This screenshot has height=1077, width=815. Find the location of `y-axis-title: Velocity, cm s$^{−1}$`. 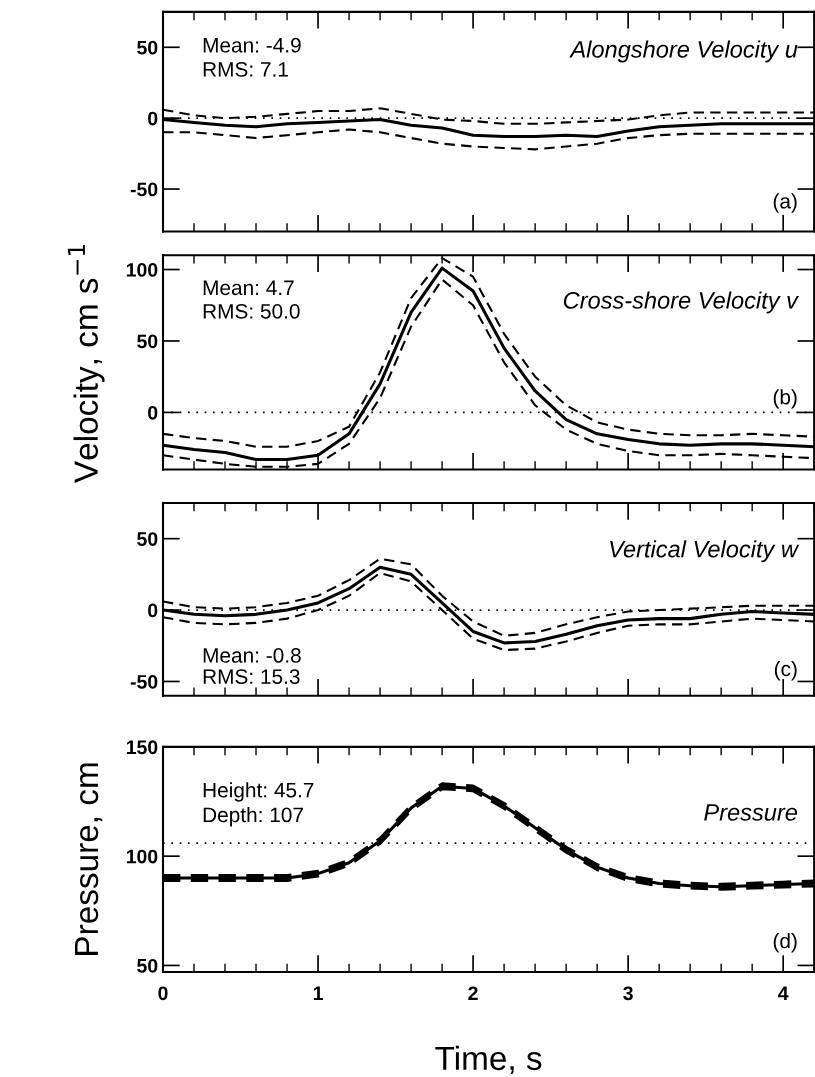

y-axis-title: Velocity, cm s$^{−1}$ is located at coordinates (86, 363).